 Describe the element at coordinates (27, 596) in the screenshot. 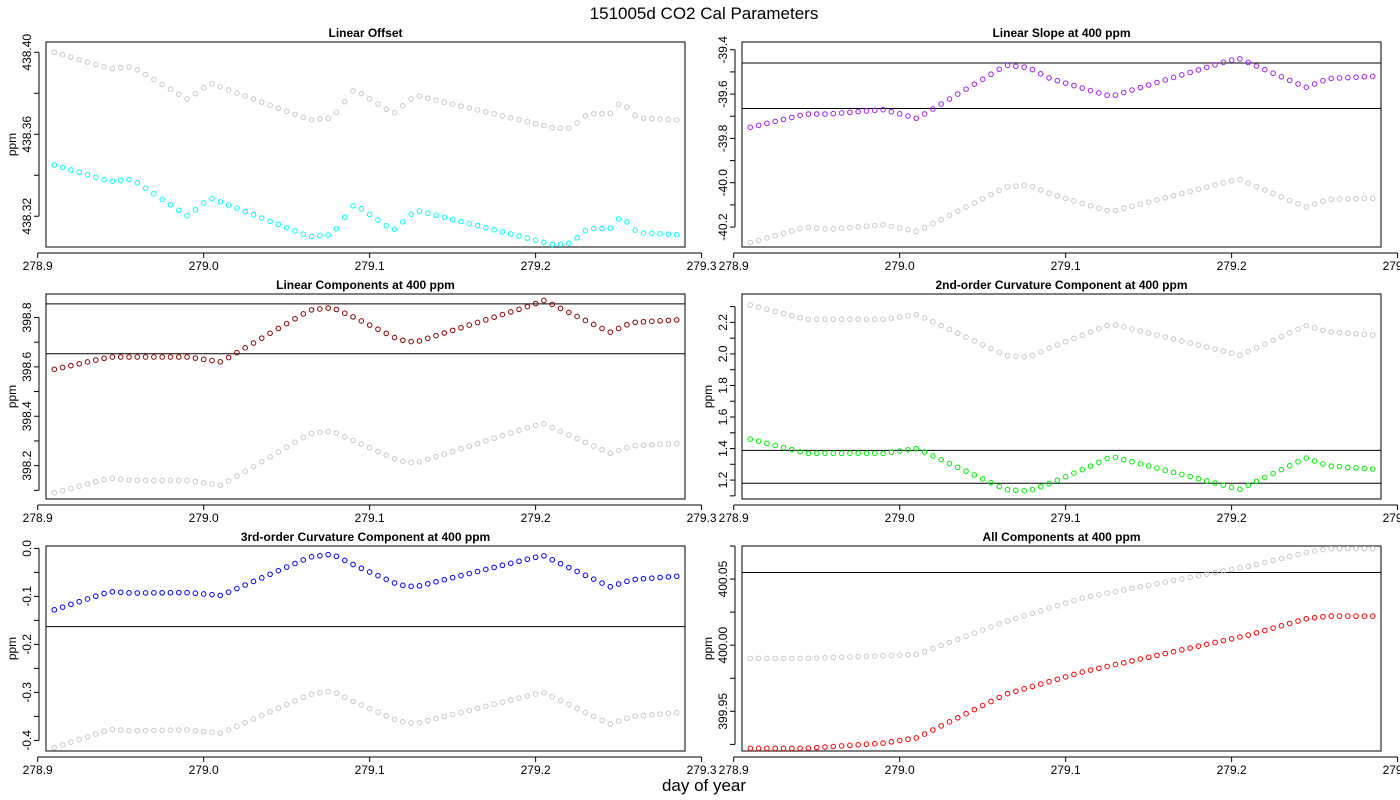

I see `y-tick-label: -0.1` at that location.